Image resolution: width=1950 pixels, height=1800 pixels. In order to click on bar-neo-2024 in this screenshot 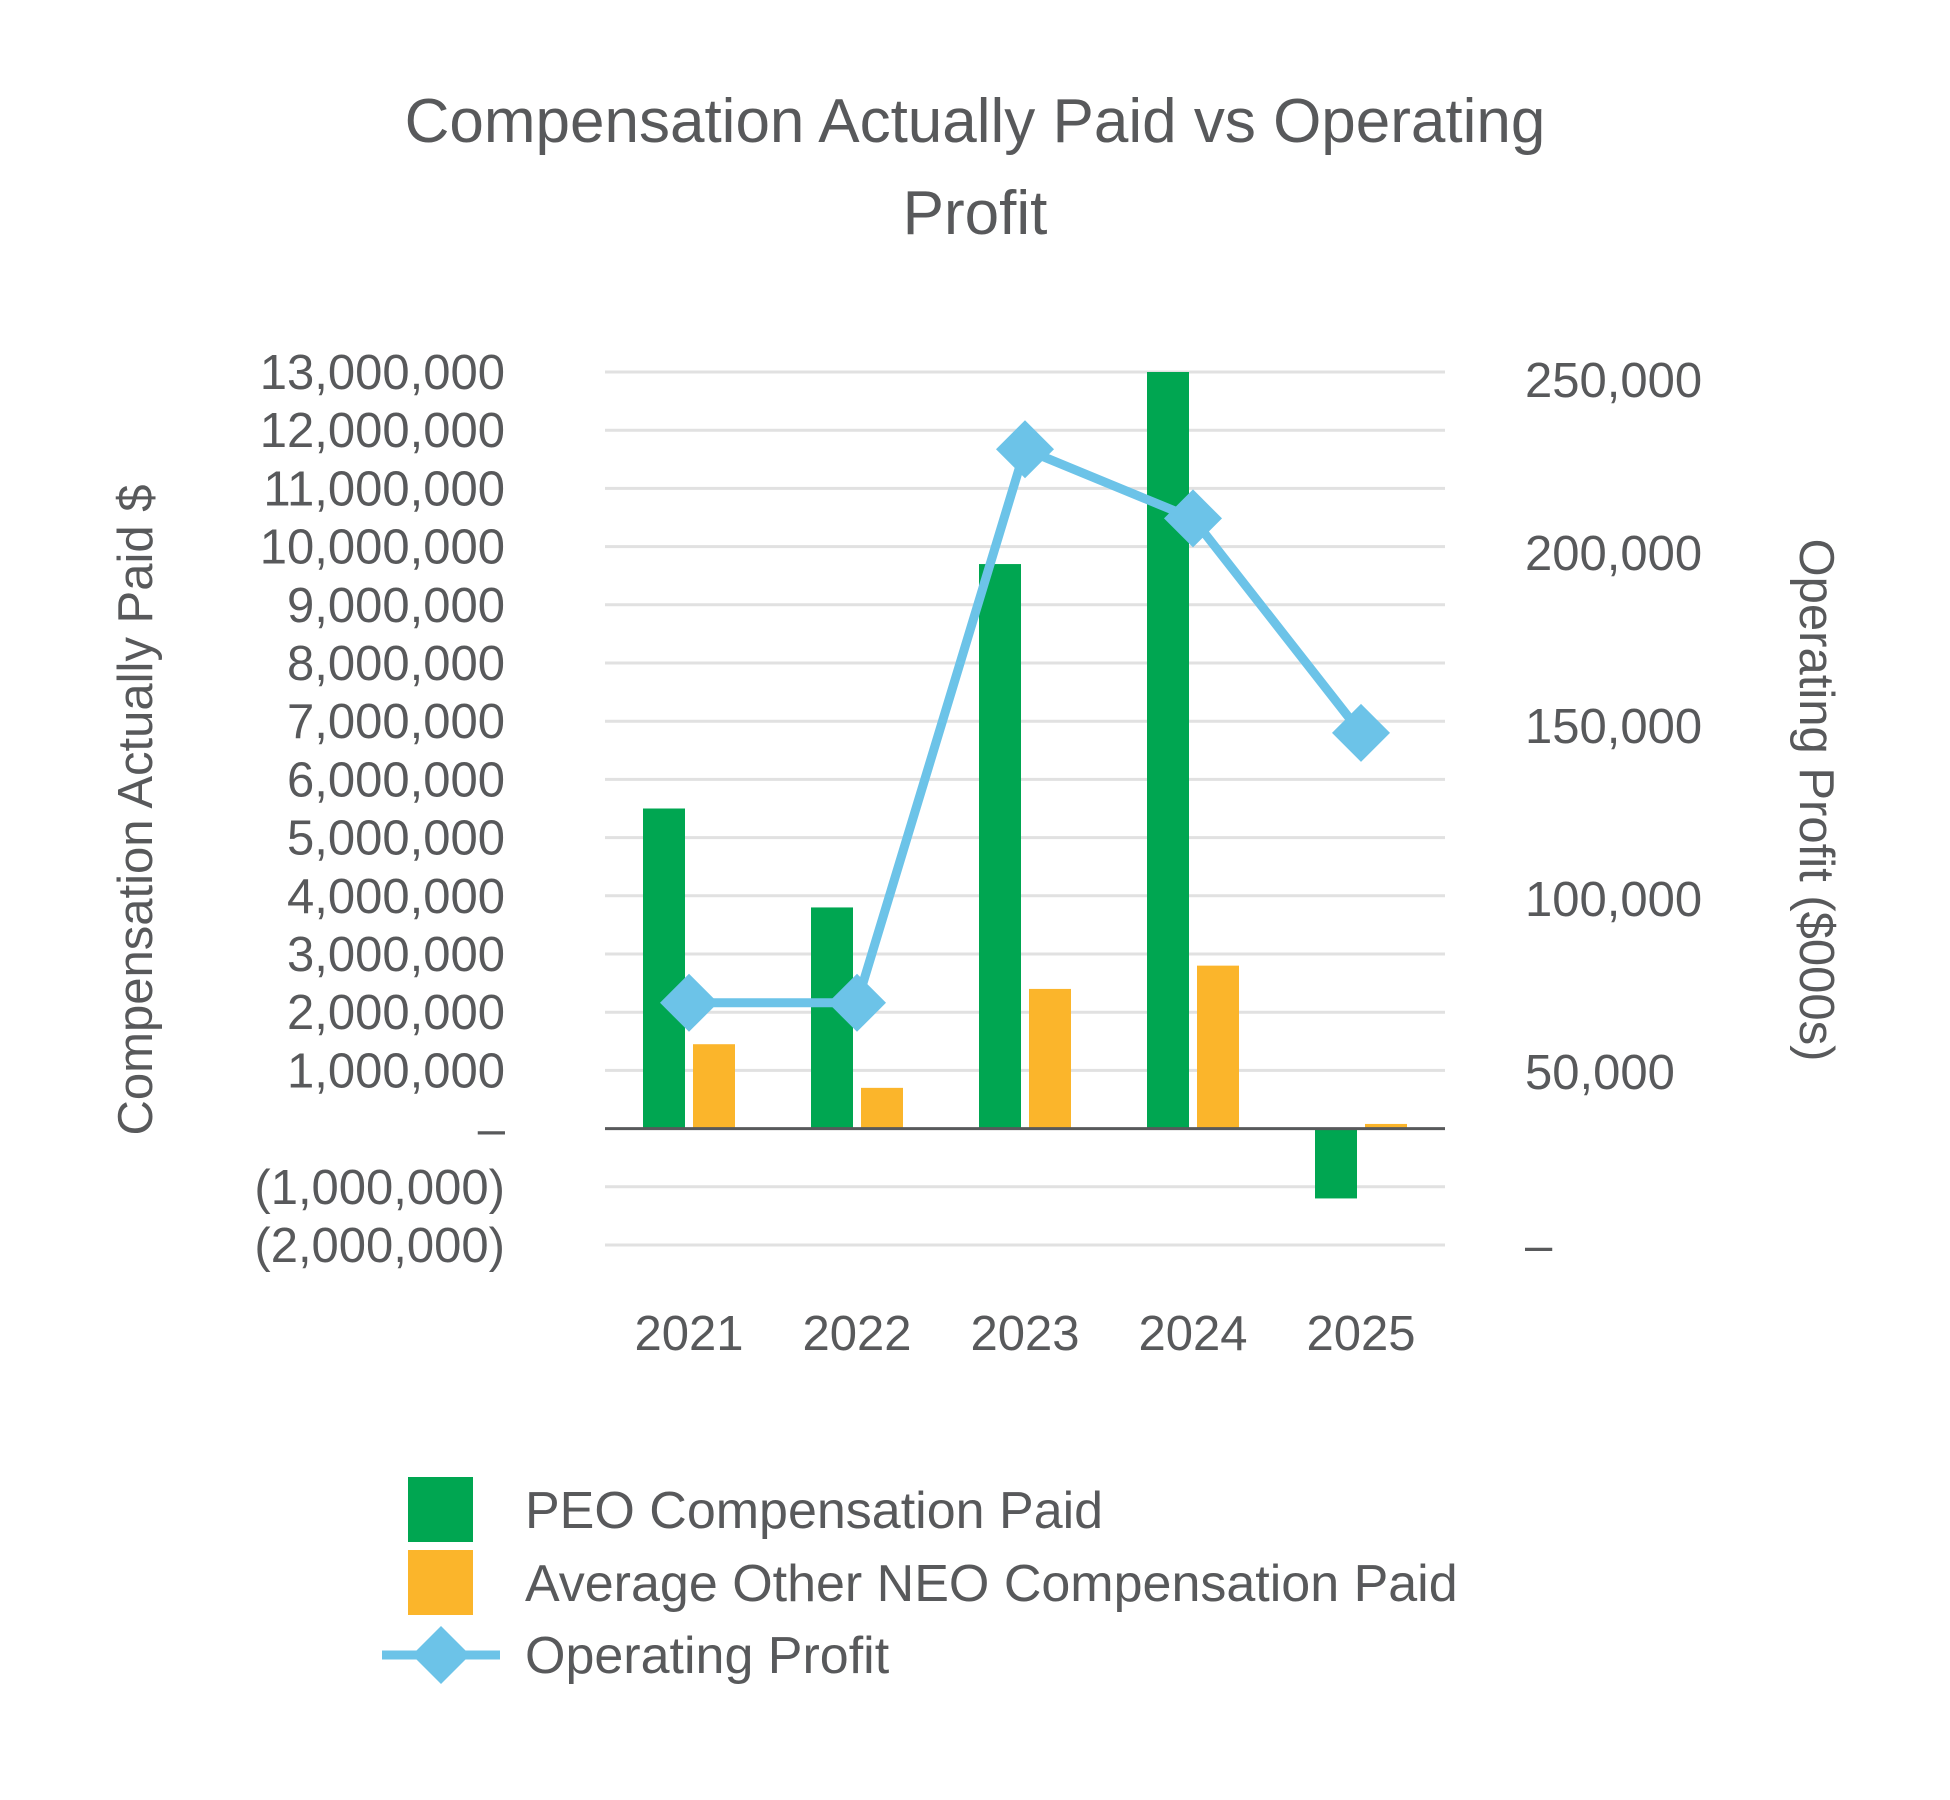, I will do `click(1218, 1047)`.